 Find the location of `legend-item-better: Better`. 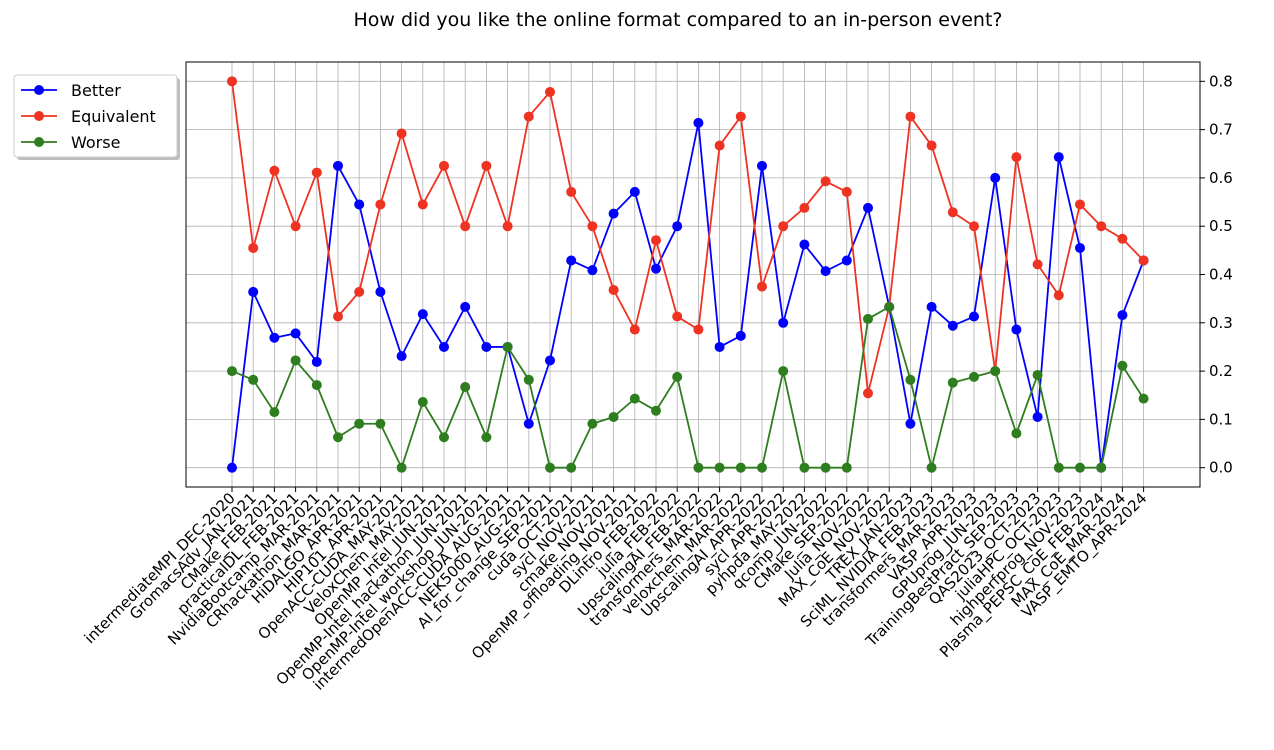

legend-item-better: Better is located at coordinates (71, 90).